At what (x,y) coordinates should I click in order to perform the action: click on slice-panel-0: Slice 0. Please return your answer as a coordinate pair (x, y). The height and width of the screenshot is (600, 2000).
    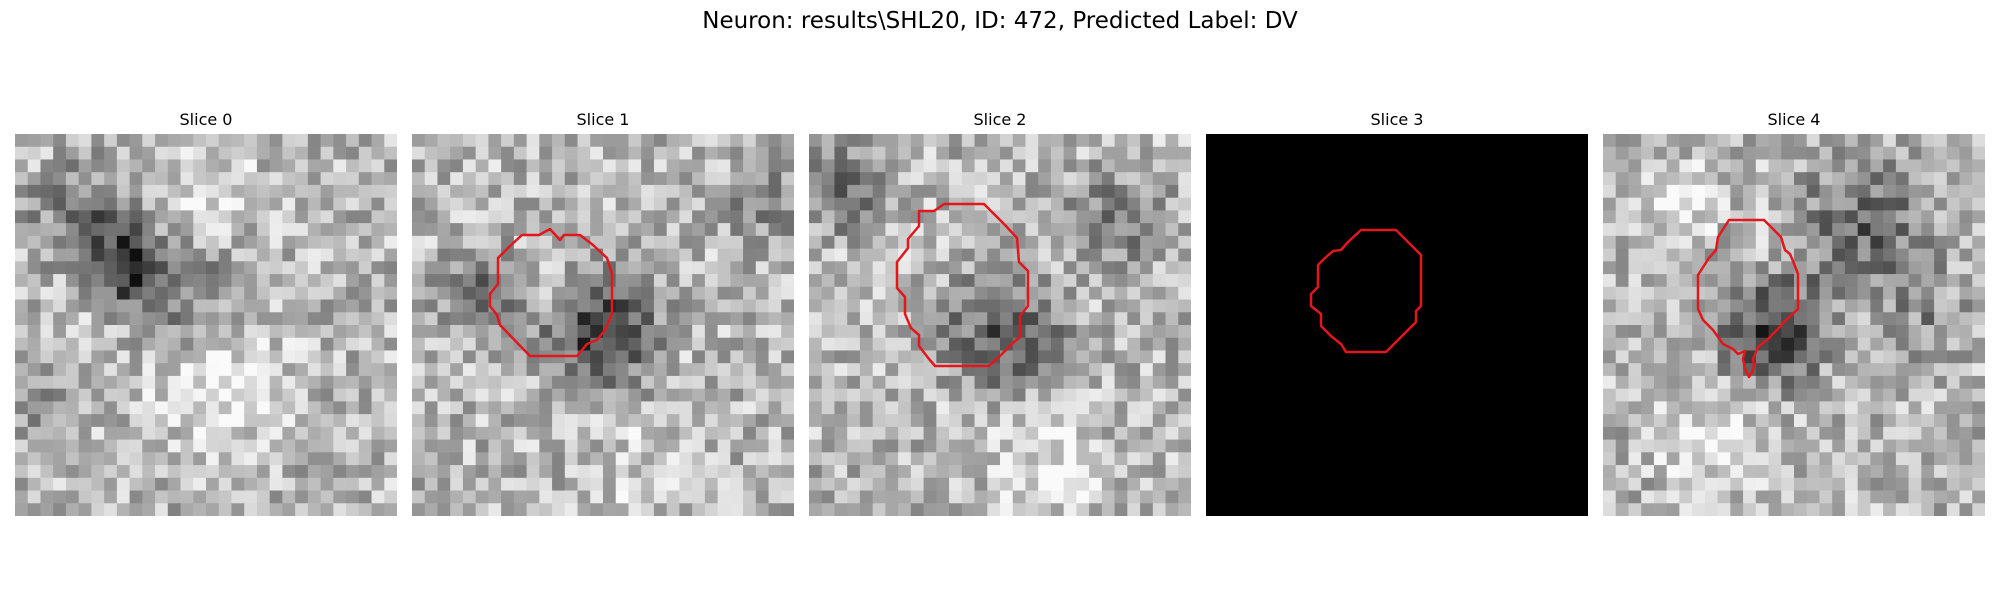
    Looking at the image, I should click on (206, 314).